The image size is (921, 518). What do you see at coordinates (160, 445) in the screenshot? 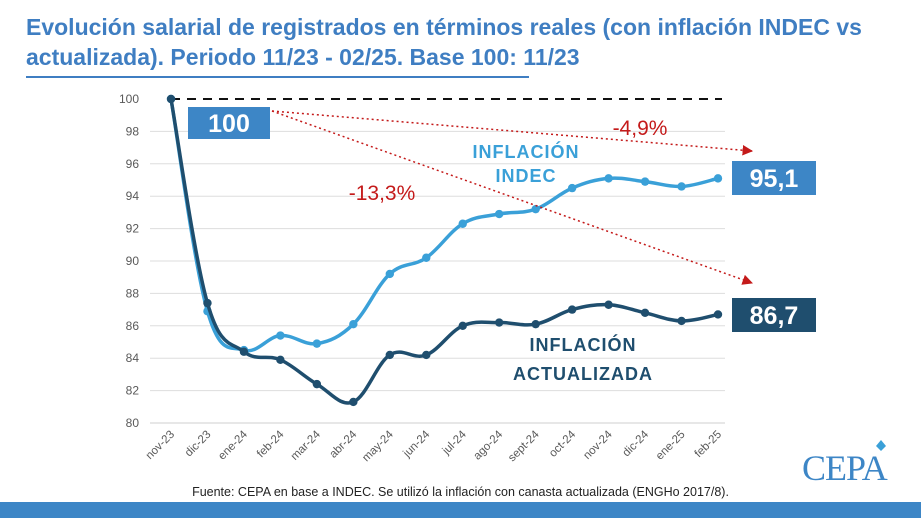
I see `x-tick-label: nov-23` at bounding box center [160, 445].